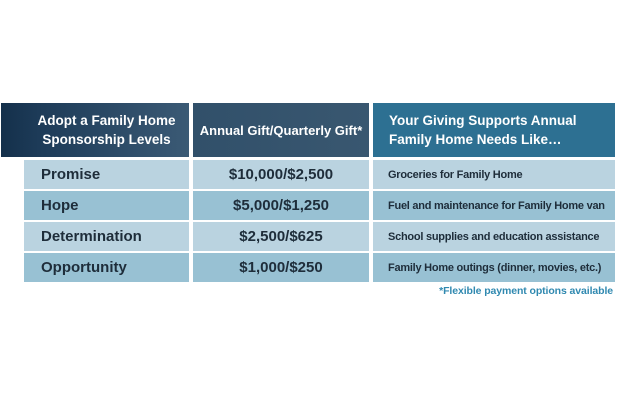 This screenshot has height=400, width=640. I want to click on row-hope-support: Fuel and maintenance for Family Home van, so click(494, 205).